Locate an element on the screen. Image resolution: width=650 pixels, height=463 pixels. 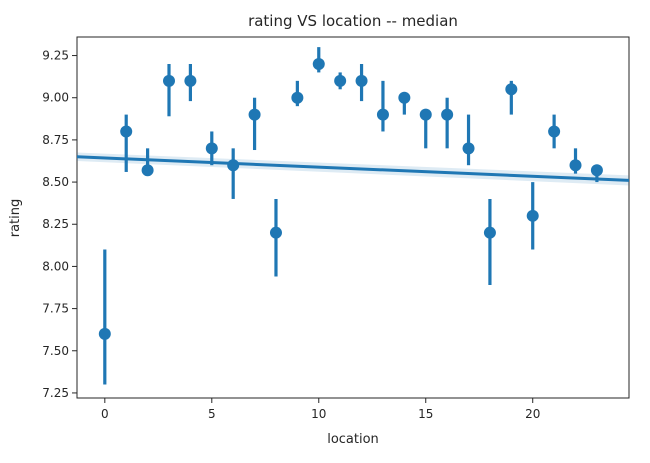
y-tick-label: 9.00 is located at coordinates (55, 98).